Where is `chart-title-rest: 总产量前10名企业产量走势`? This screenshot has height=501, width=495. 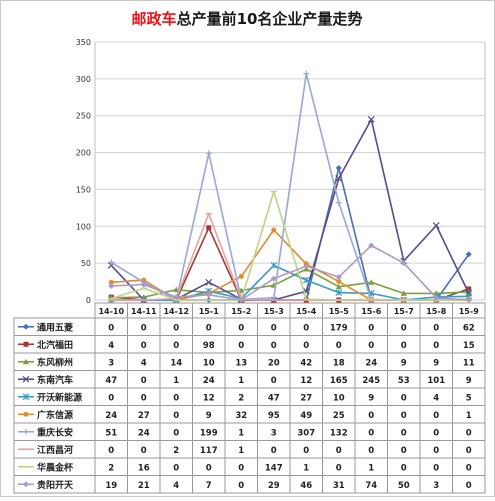 chart-title-rest: 总产量前10名企业产量走势 is located at coordinates (270, 19).